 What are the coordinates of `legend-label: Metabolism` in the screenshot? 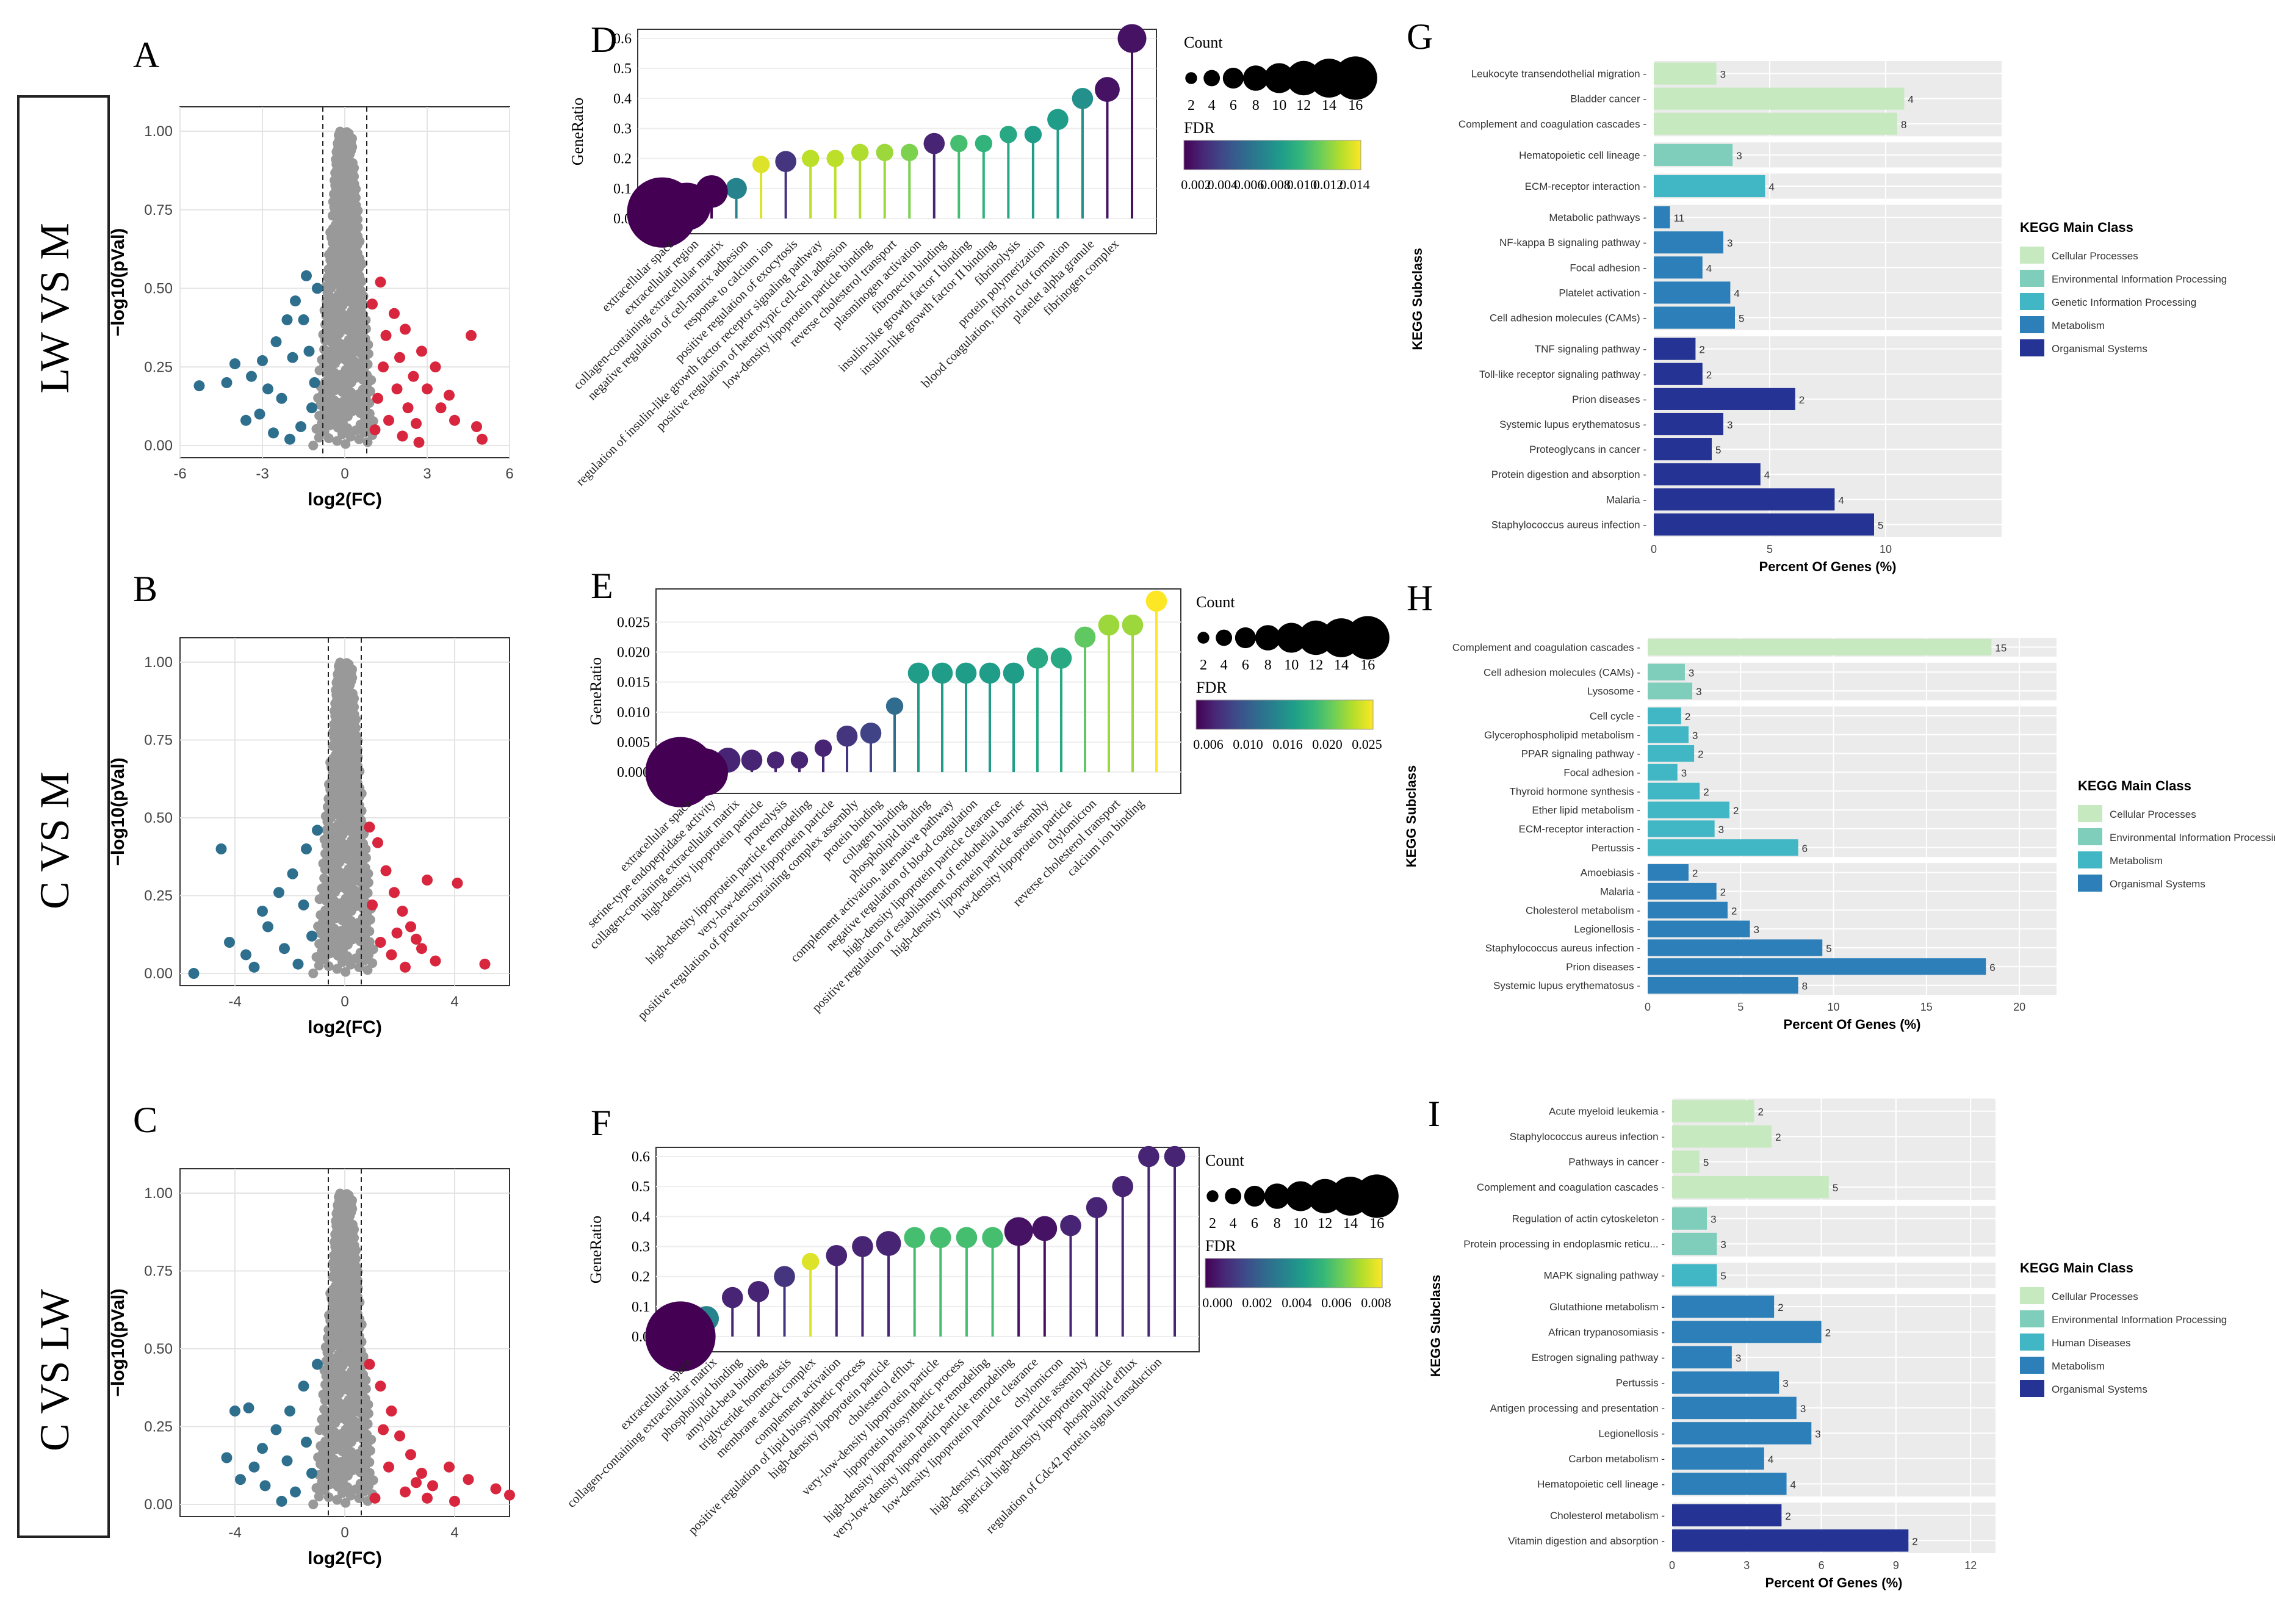 It's located at (2136, 861).